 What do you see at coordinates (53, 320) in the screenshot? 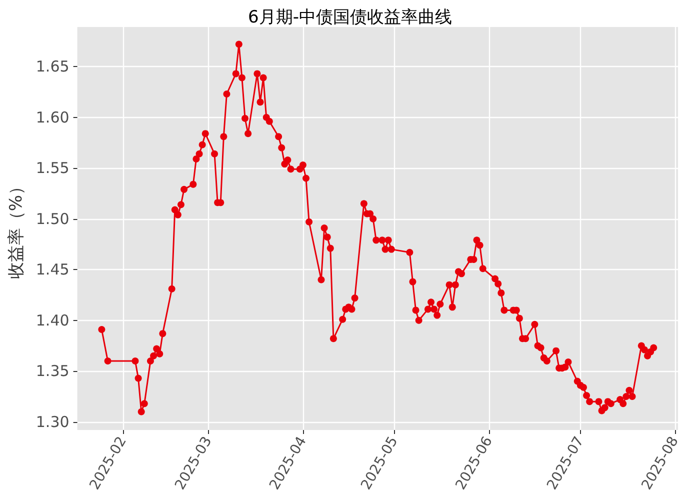
I see `y-tick-label: 1.40` at bounding box center [53, 320].